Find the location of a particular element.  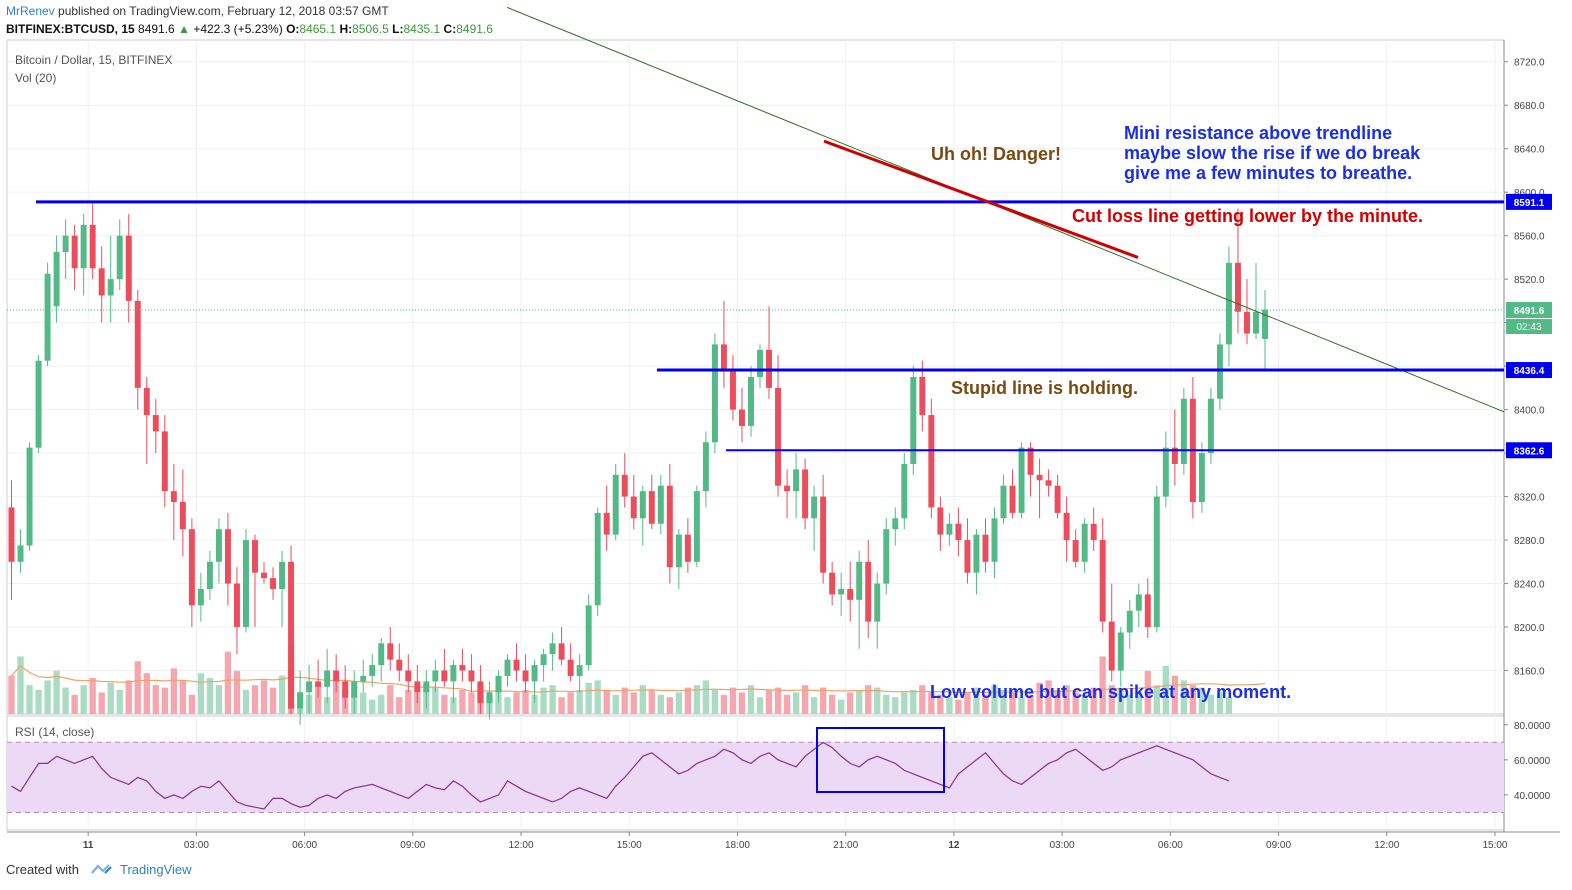

tradingview-link: TradingView is located at coordinates (156, 869).